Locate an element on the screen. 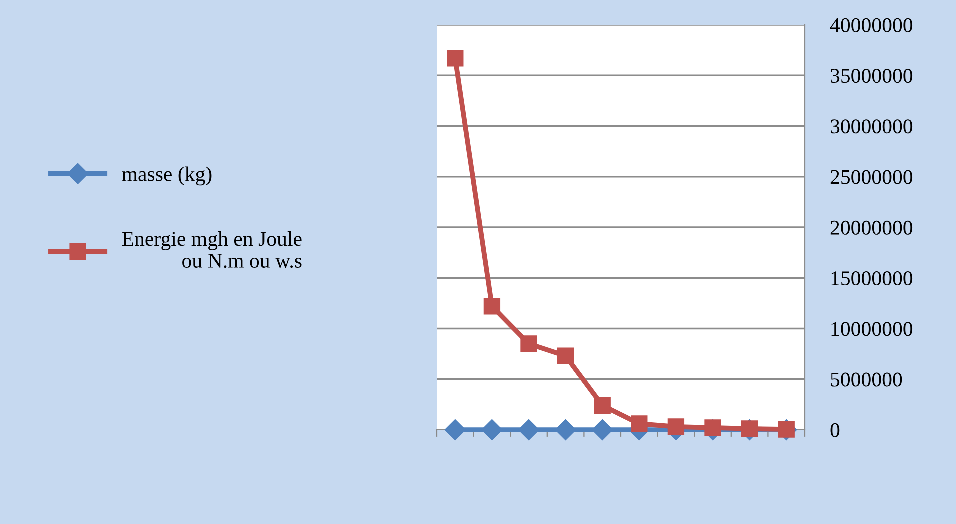  legend-label: masse (kg) is located at coordinates (167, 176).